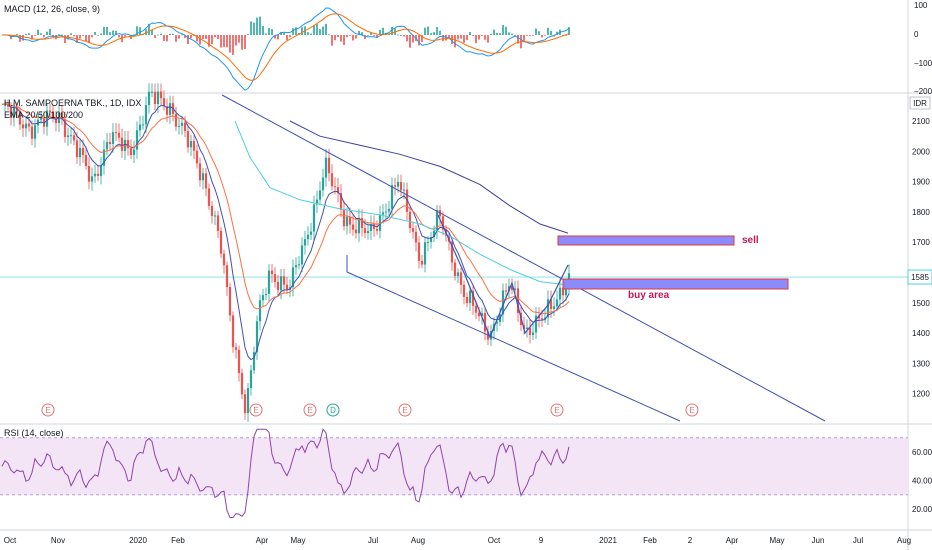 This screenshot has height=550, width=932. I want to click on channel-lower-line, so click(513, 346).